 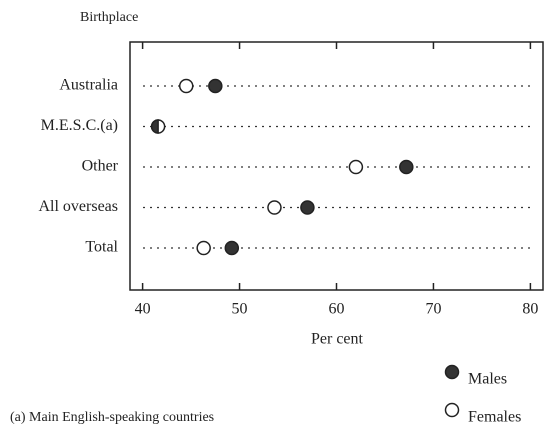 I want to click on legend-label: Males, so click(x=487, y=379).